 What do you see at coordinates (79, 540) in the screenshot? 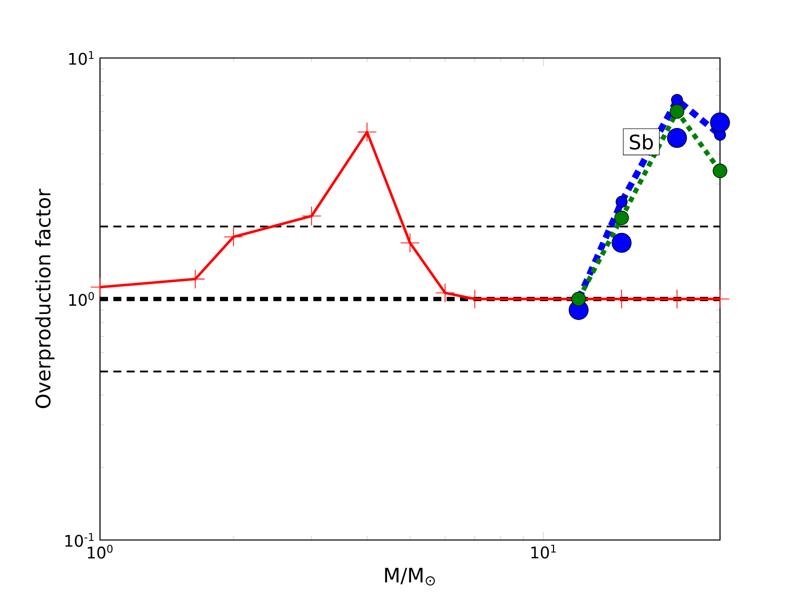
I see `y-tick-label: 10$^{-1}$` at bounding box center [79, 540].